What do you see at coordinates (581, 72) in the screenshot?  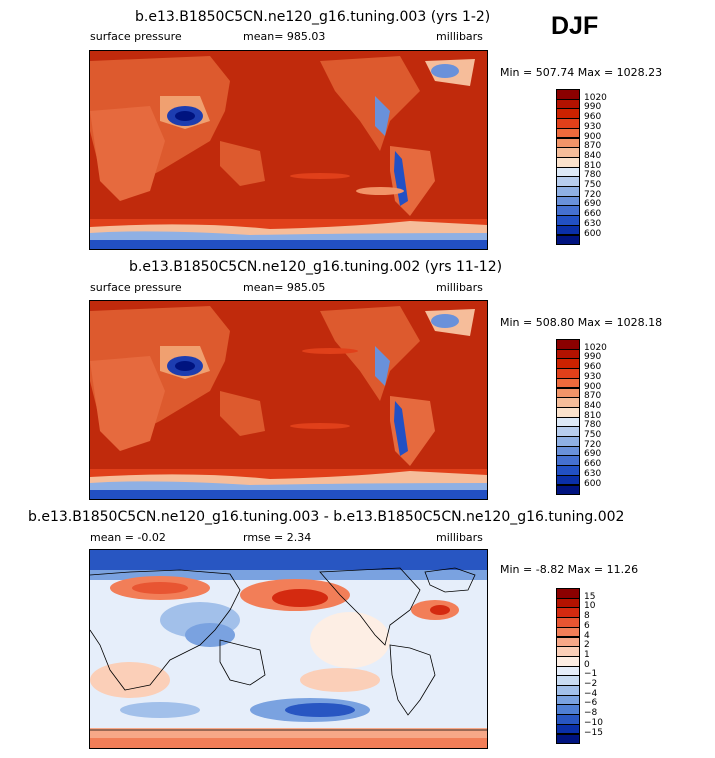 I see `panel1-minmax: Min = 507.74 Max = 1028.23` at bounding box center [581, 72].